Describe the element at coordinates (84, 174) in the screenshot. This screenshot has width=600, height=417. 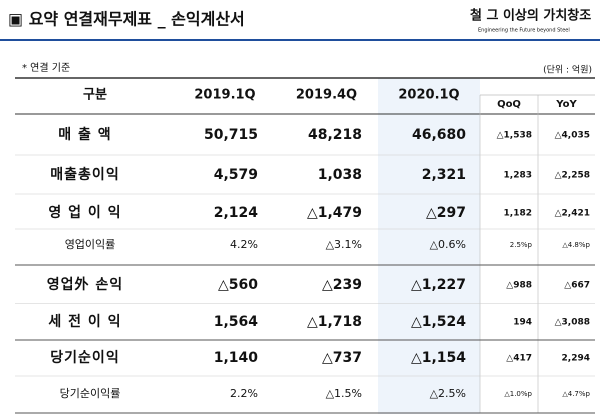
I see `row-label: 매출총이익` at that location.